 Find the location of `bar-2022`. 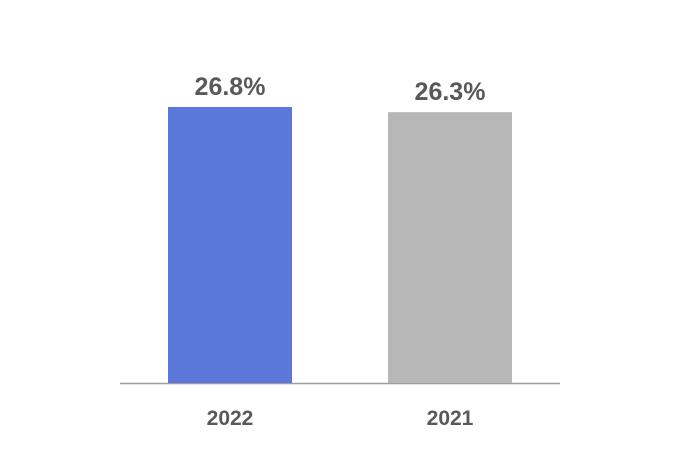

bar-2022 is located at coordinates (230, 245).